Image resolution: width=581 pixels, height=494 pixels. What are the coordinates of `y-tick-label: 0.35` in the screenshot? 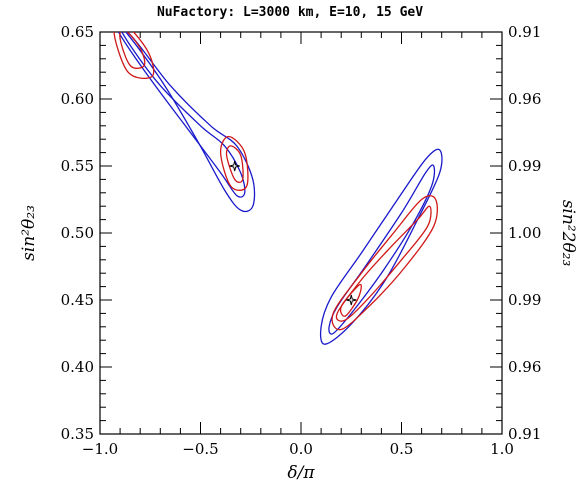 It's located at (77, 434).